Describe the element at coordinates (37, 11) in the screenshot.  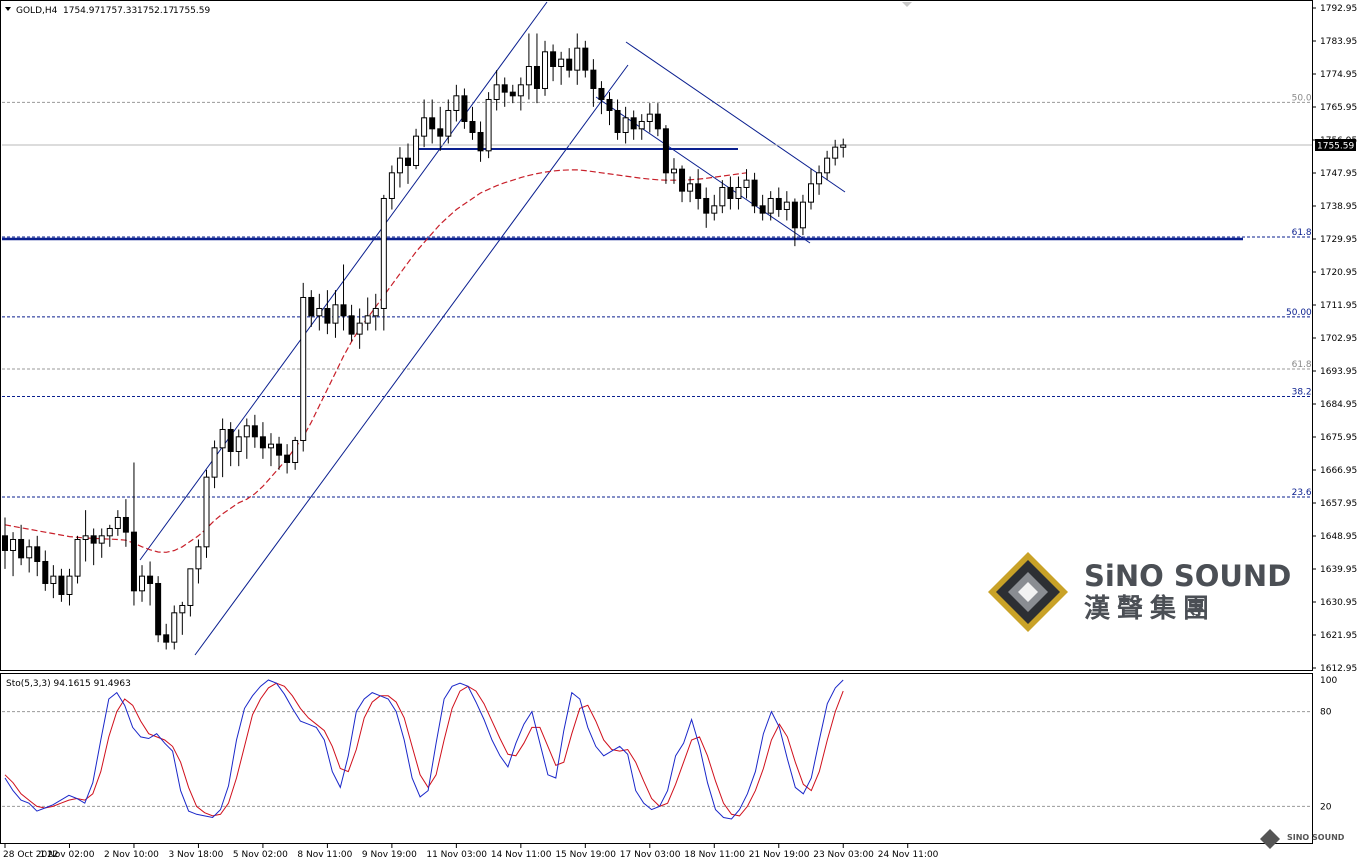
I see `symbol-label: GOLD,H4` at that location.